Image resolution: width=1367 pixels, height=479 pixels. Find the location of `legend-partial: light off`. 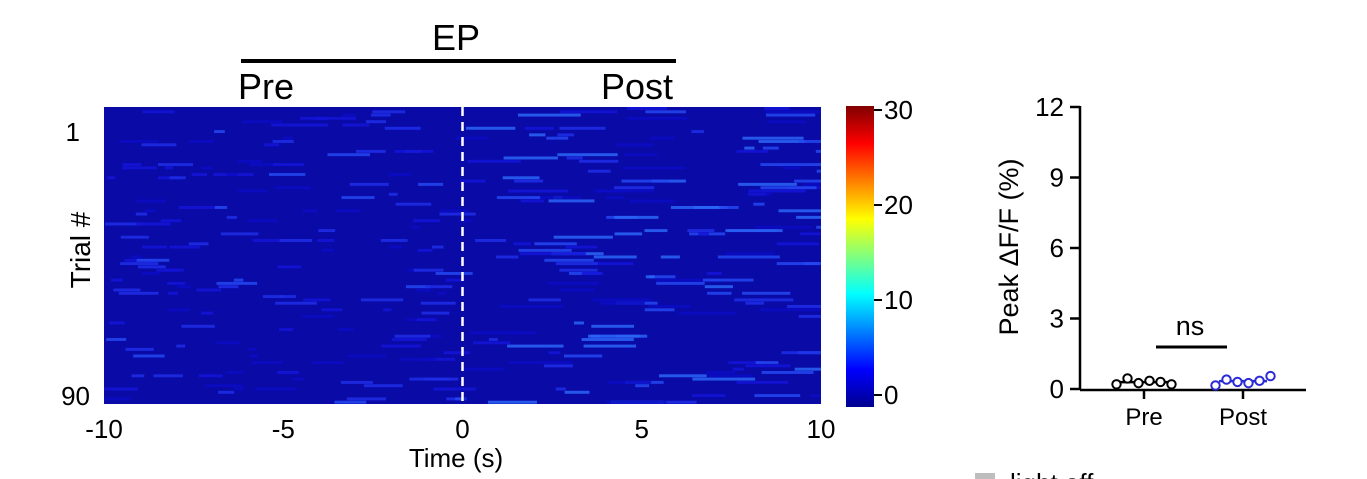

legend-partial: light off is located at coordinates (1034, 473).